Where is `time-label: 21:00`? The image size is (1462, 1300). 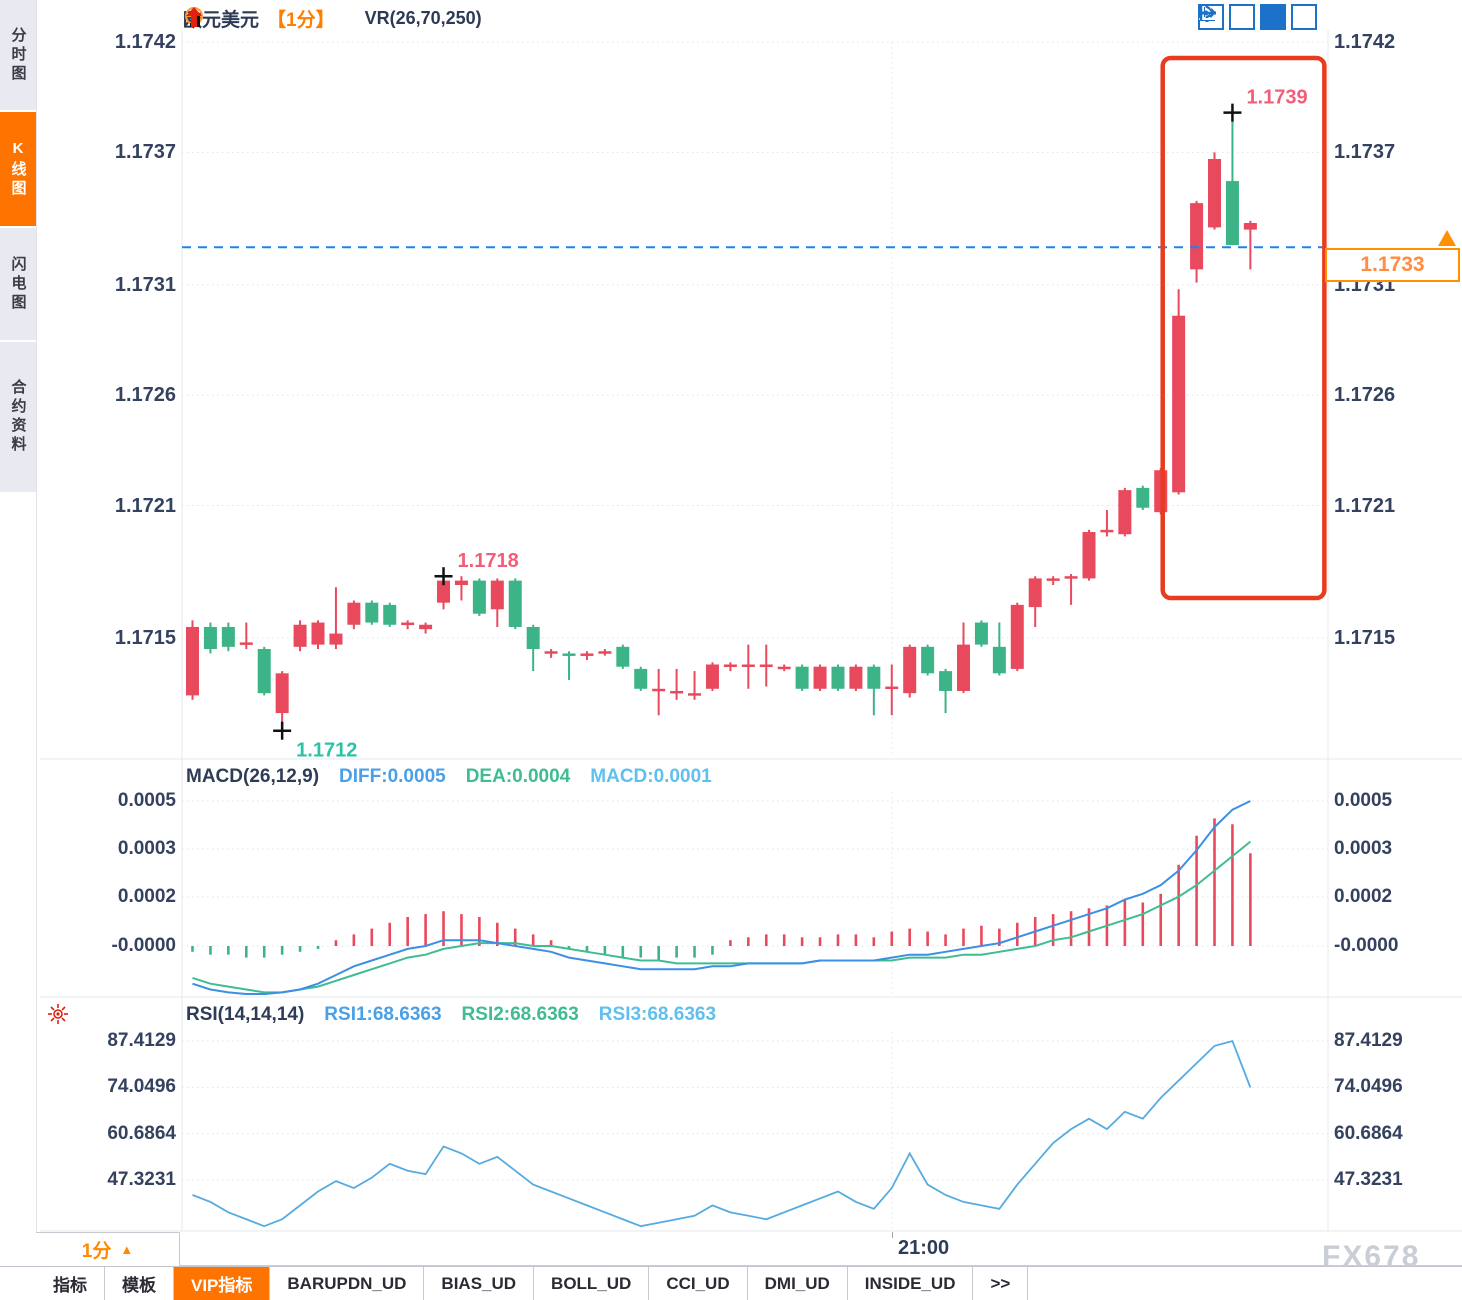 time-label: 21:00 is located at coordinates (924, 1248).